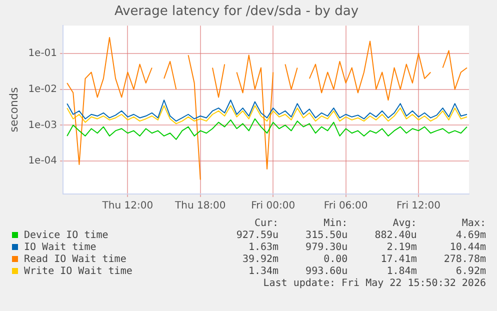 The image size is (497, 311). I want to click on legend-label: Write IO Wait time, so click(78, 272).